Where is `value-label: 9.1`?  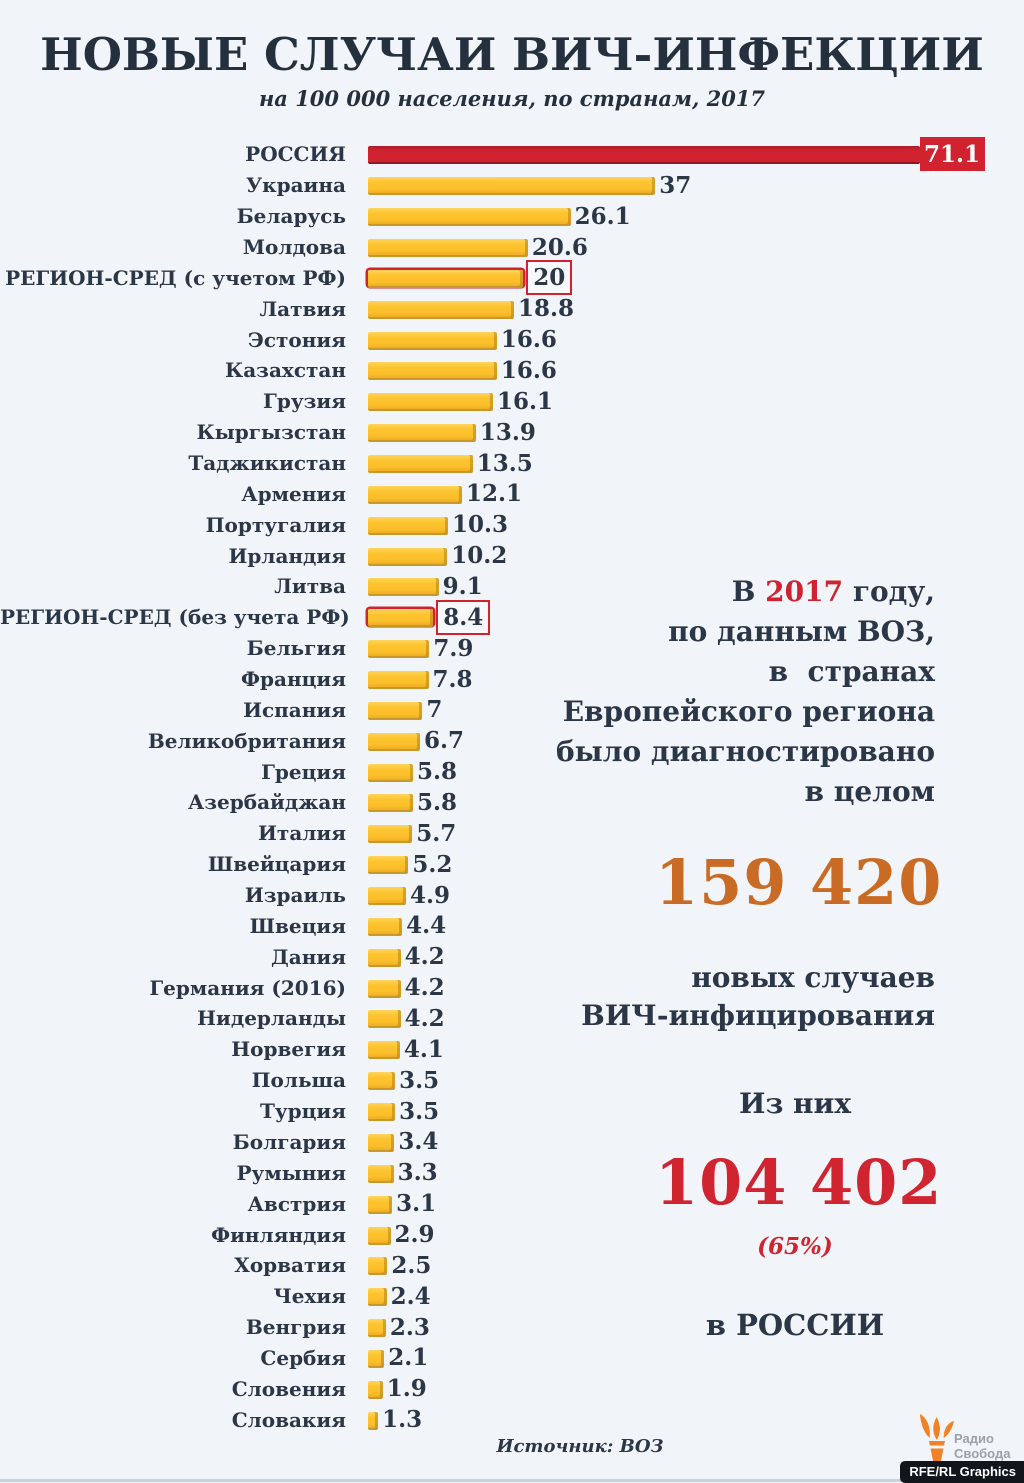 value-label: 9.1 is located at coordinates (462, 586).